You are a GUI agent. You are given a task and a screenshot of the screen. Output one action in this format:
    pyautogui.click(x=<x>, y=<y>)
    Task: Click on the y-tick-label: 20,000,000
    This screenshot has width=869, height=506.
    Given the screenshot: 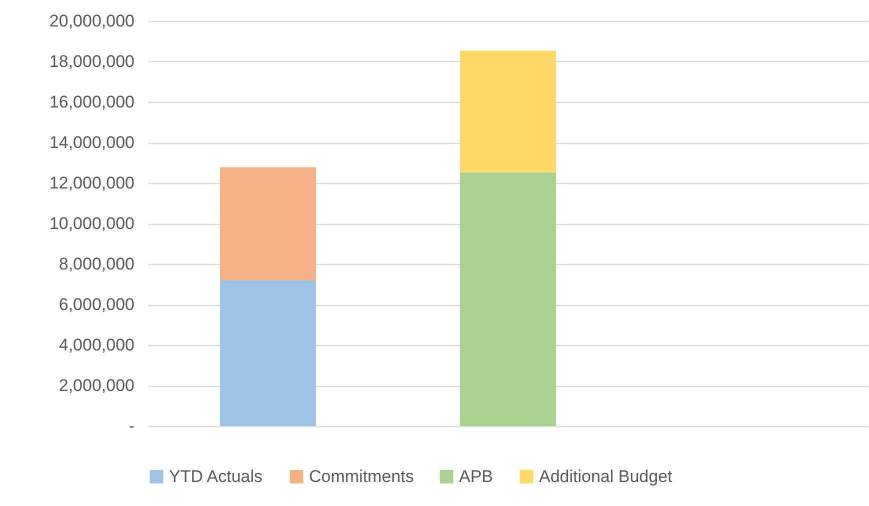 What is the action you would take?
    pyautogui.click(x=91, y=21)
    